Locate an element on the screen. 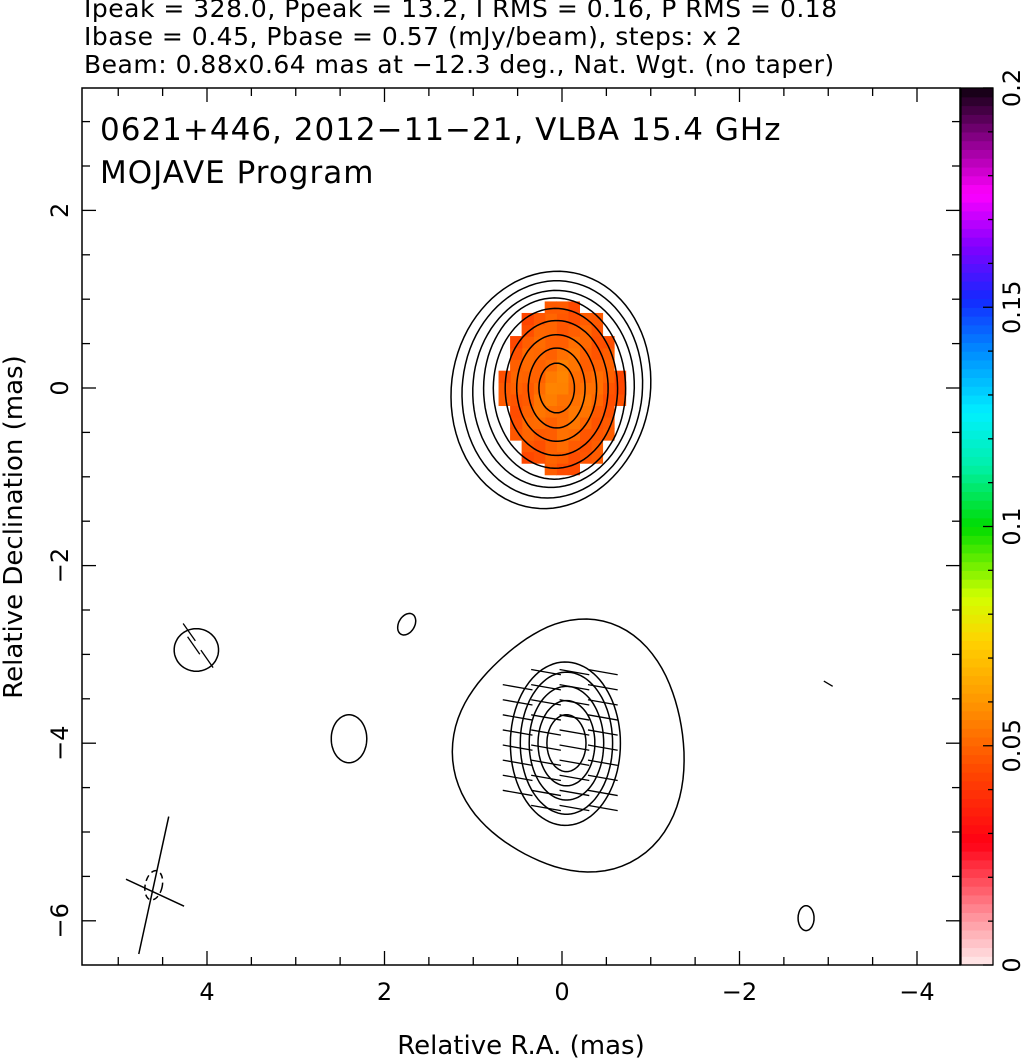 Image resolution: width=1021 pixels, height=1060 pixels. colorbar-tick-label: 0.1 is located at coordinates (1009, 526).